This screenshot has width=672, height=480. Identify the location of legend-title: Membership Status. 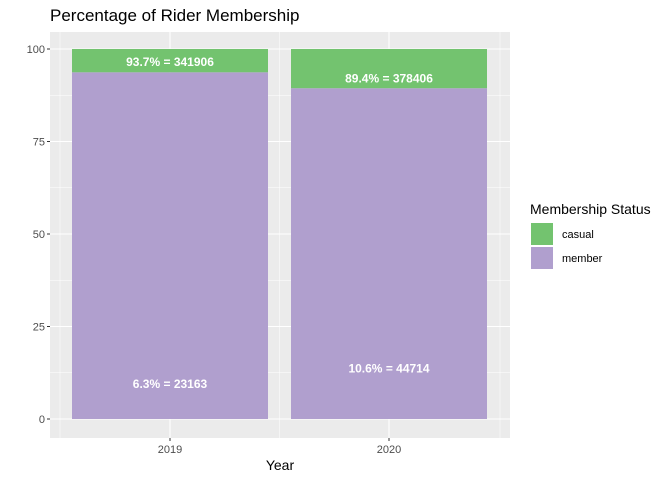
(590, 209).